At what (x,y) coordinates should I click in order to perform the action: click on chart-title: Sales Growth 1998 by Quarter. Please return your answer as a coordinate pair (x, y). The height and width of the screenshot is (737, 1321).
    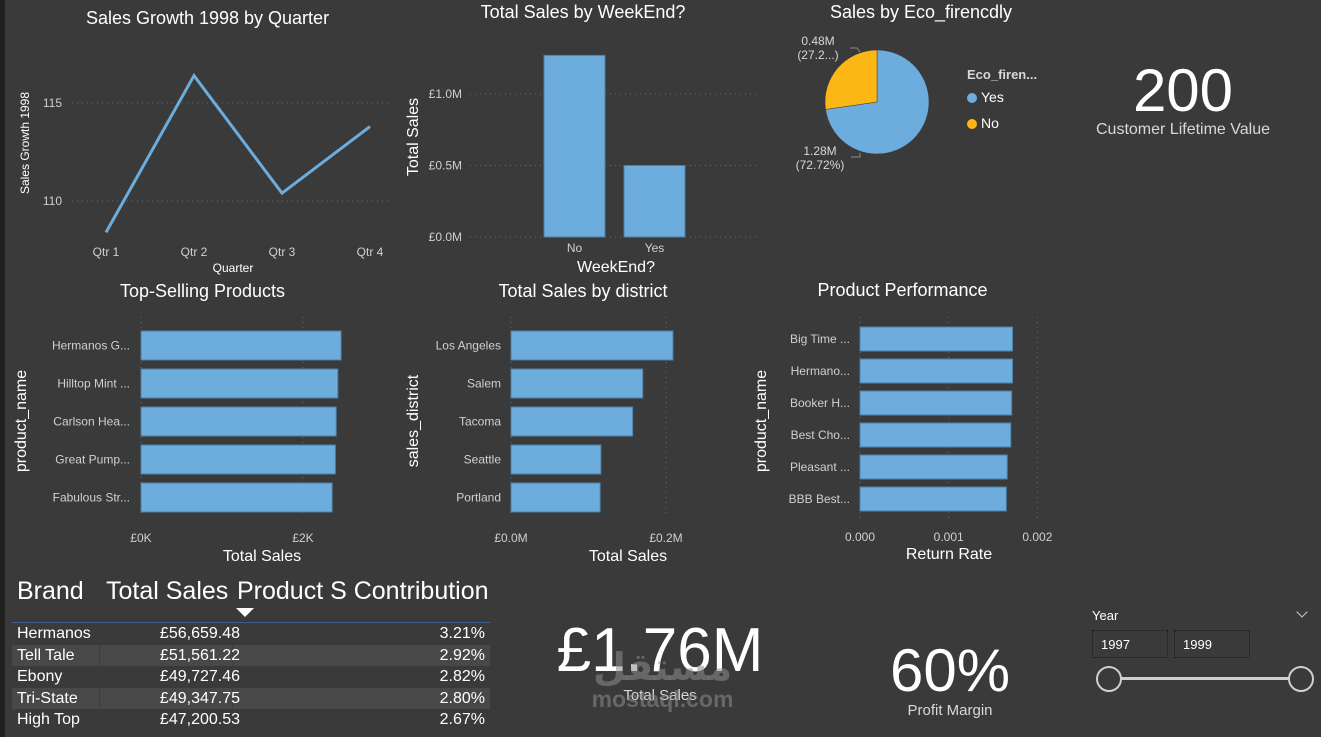
    Looking at the image, I should click on (207, 18).